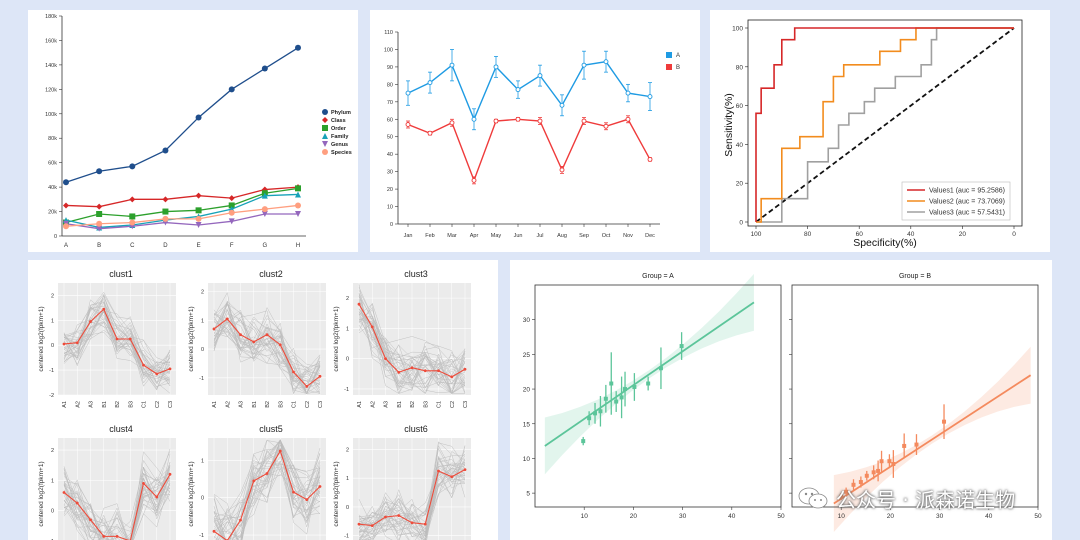 The width and height of the screenshot is (1080, 540). I want to click on roc-curve, so click(885, 125).